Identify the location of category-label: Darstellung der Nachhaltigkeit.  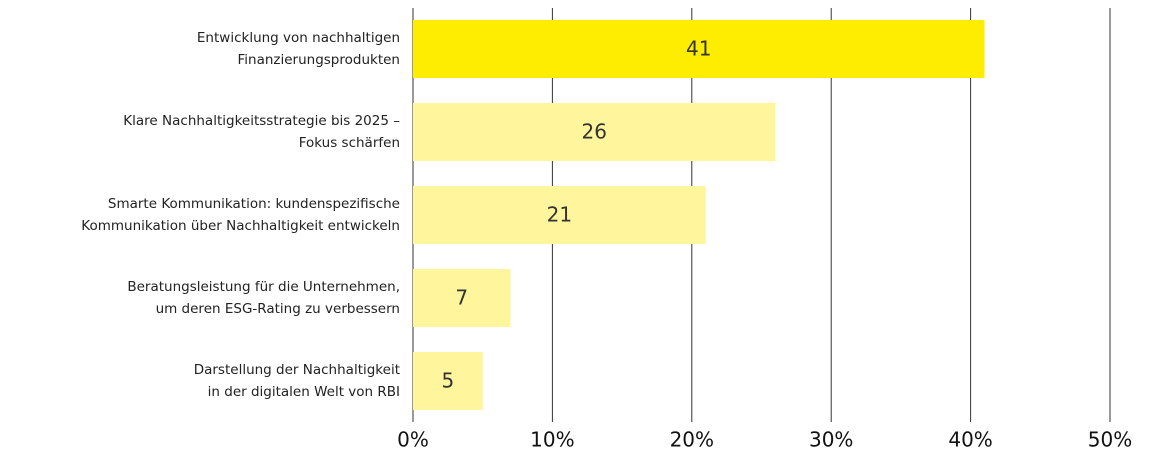
(297, 370).